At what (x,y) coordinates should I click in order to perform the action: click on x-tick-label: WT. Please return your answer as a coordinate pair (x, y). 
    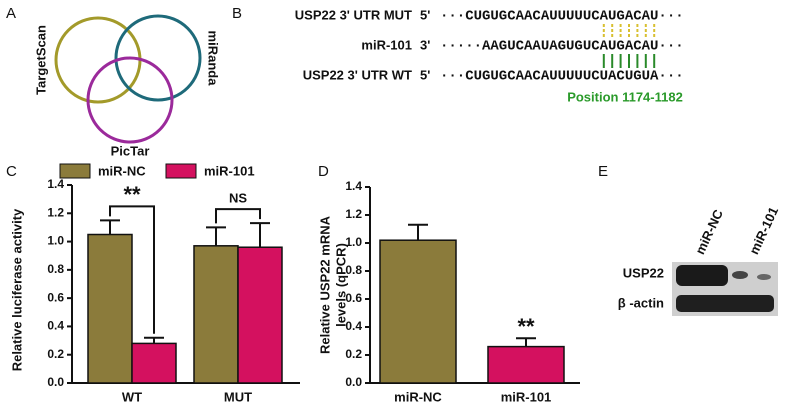
    Looking at the image, I should click on (132, 396).